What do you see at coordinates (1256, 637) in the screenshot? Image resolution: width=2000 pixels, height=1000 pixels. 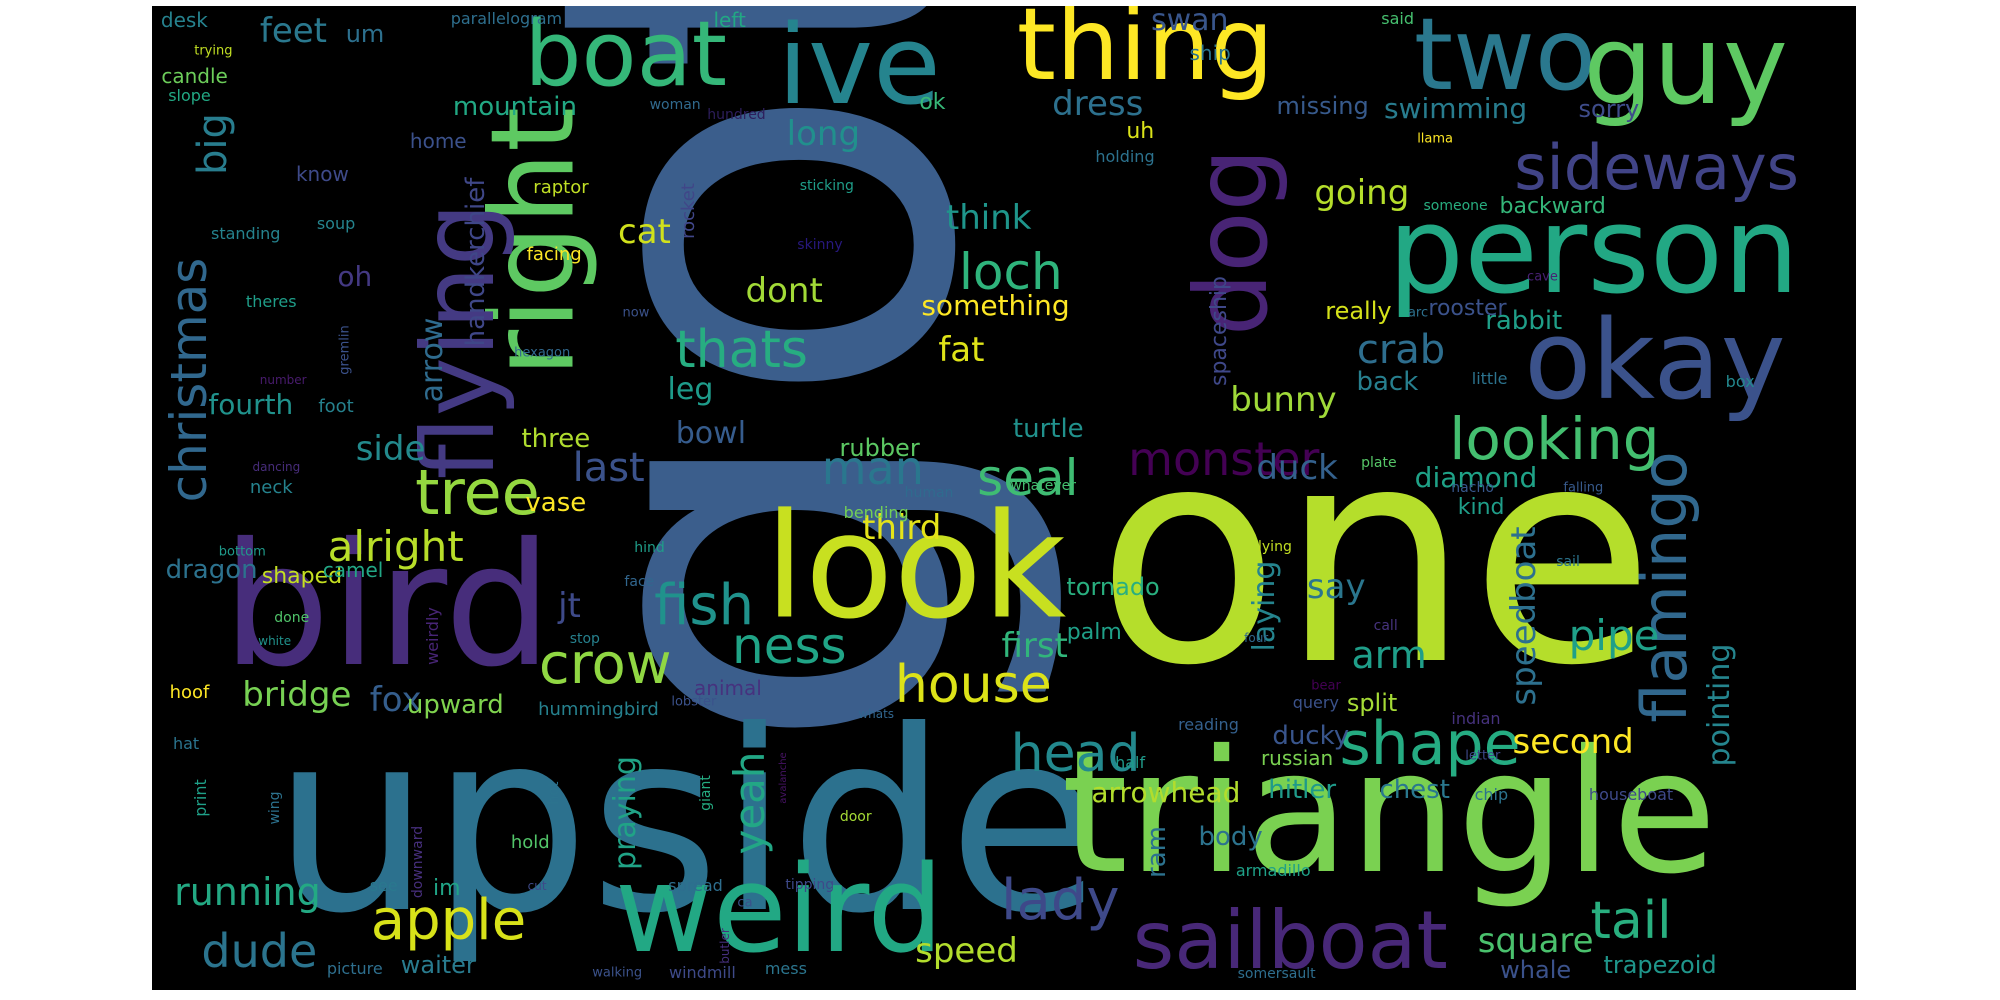 I see `word-four: four` at bounding box center [1256, 637].